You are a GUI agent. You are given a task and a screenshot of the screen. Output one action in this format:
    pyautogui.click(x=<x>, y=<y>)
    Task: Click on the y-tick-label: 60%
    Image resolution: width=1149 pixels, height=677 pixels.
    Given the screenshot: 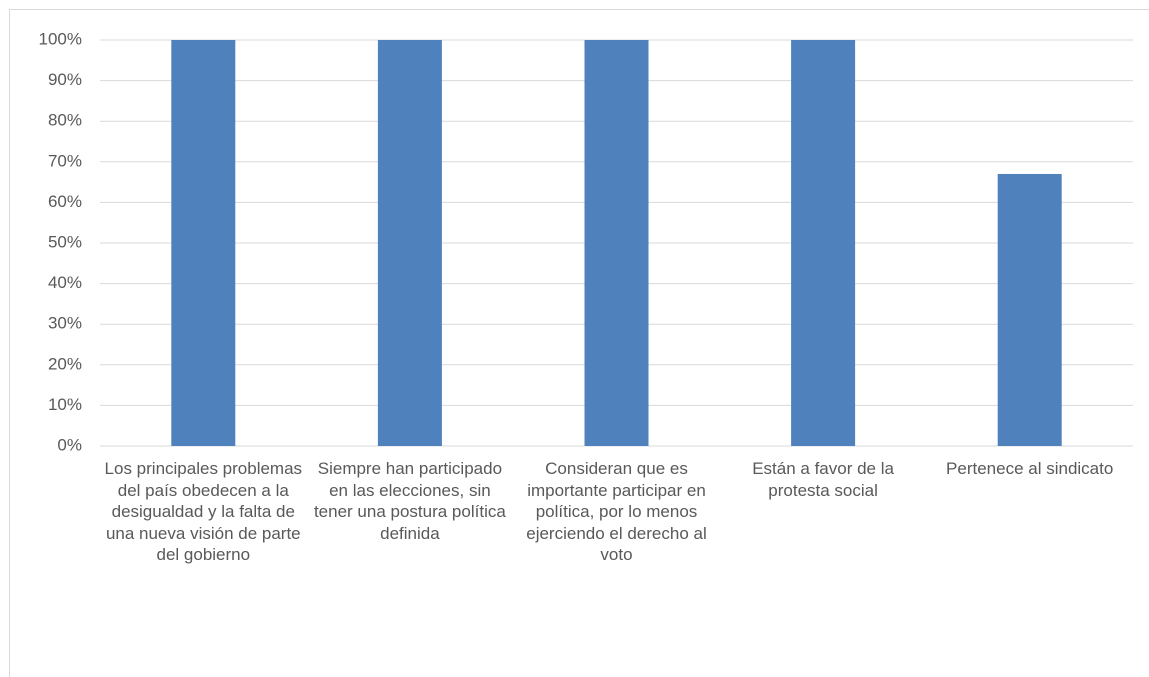 What is the action you would take?
    pyautogui.click(x=65, y=201)
    